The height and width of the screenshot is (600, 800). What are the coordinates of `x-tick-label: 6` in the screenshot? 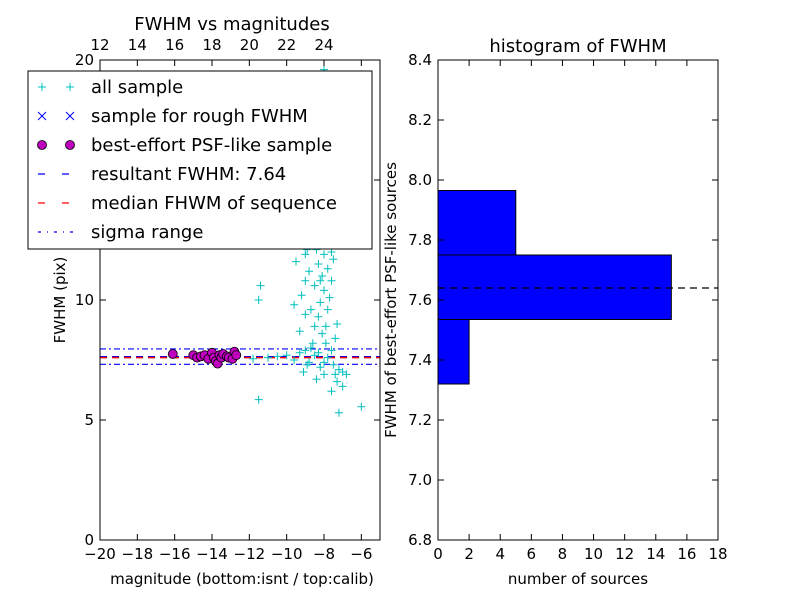 It's located at (532, 554).